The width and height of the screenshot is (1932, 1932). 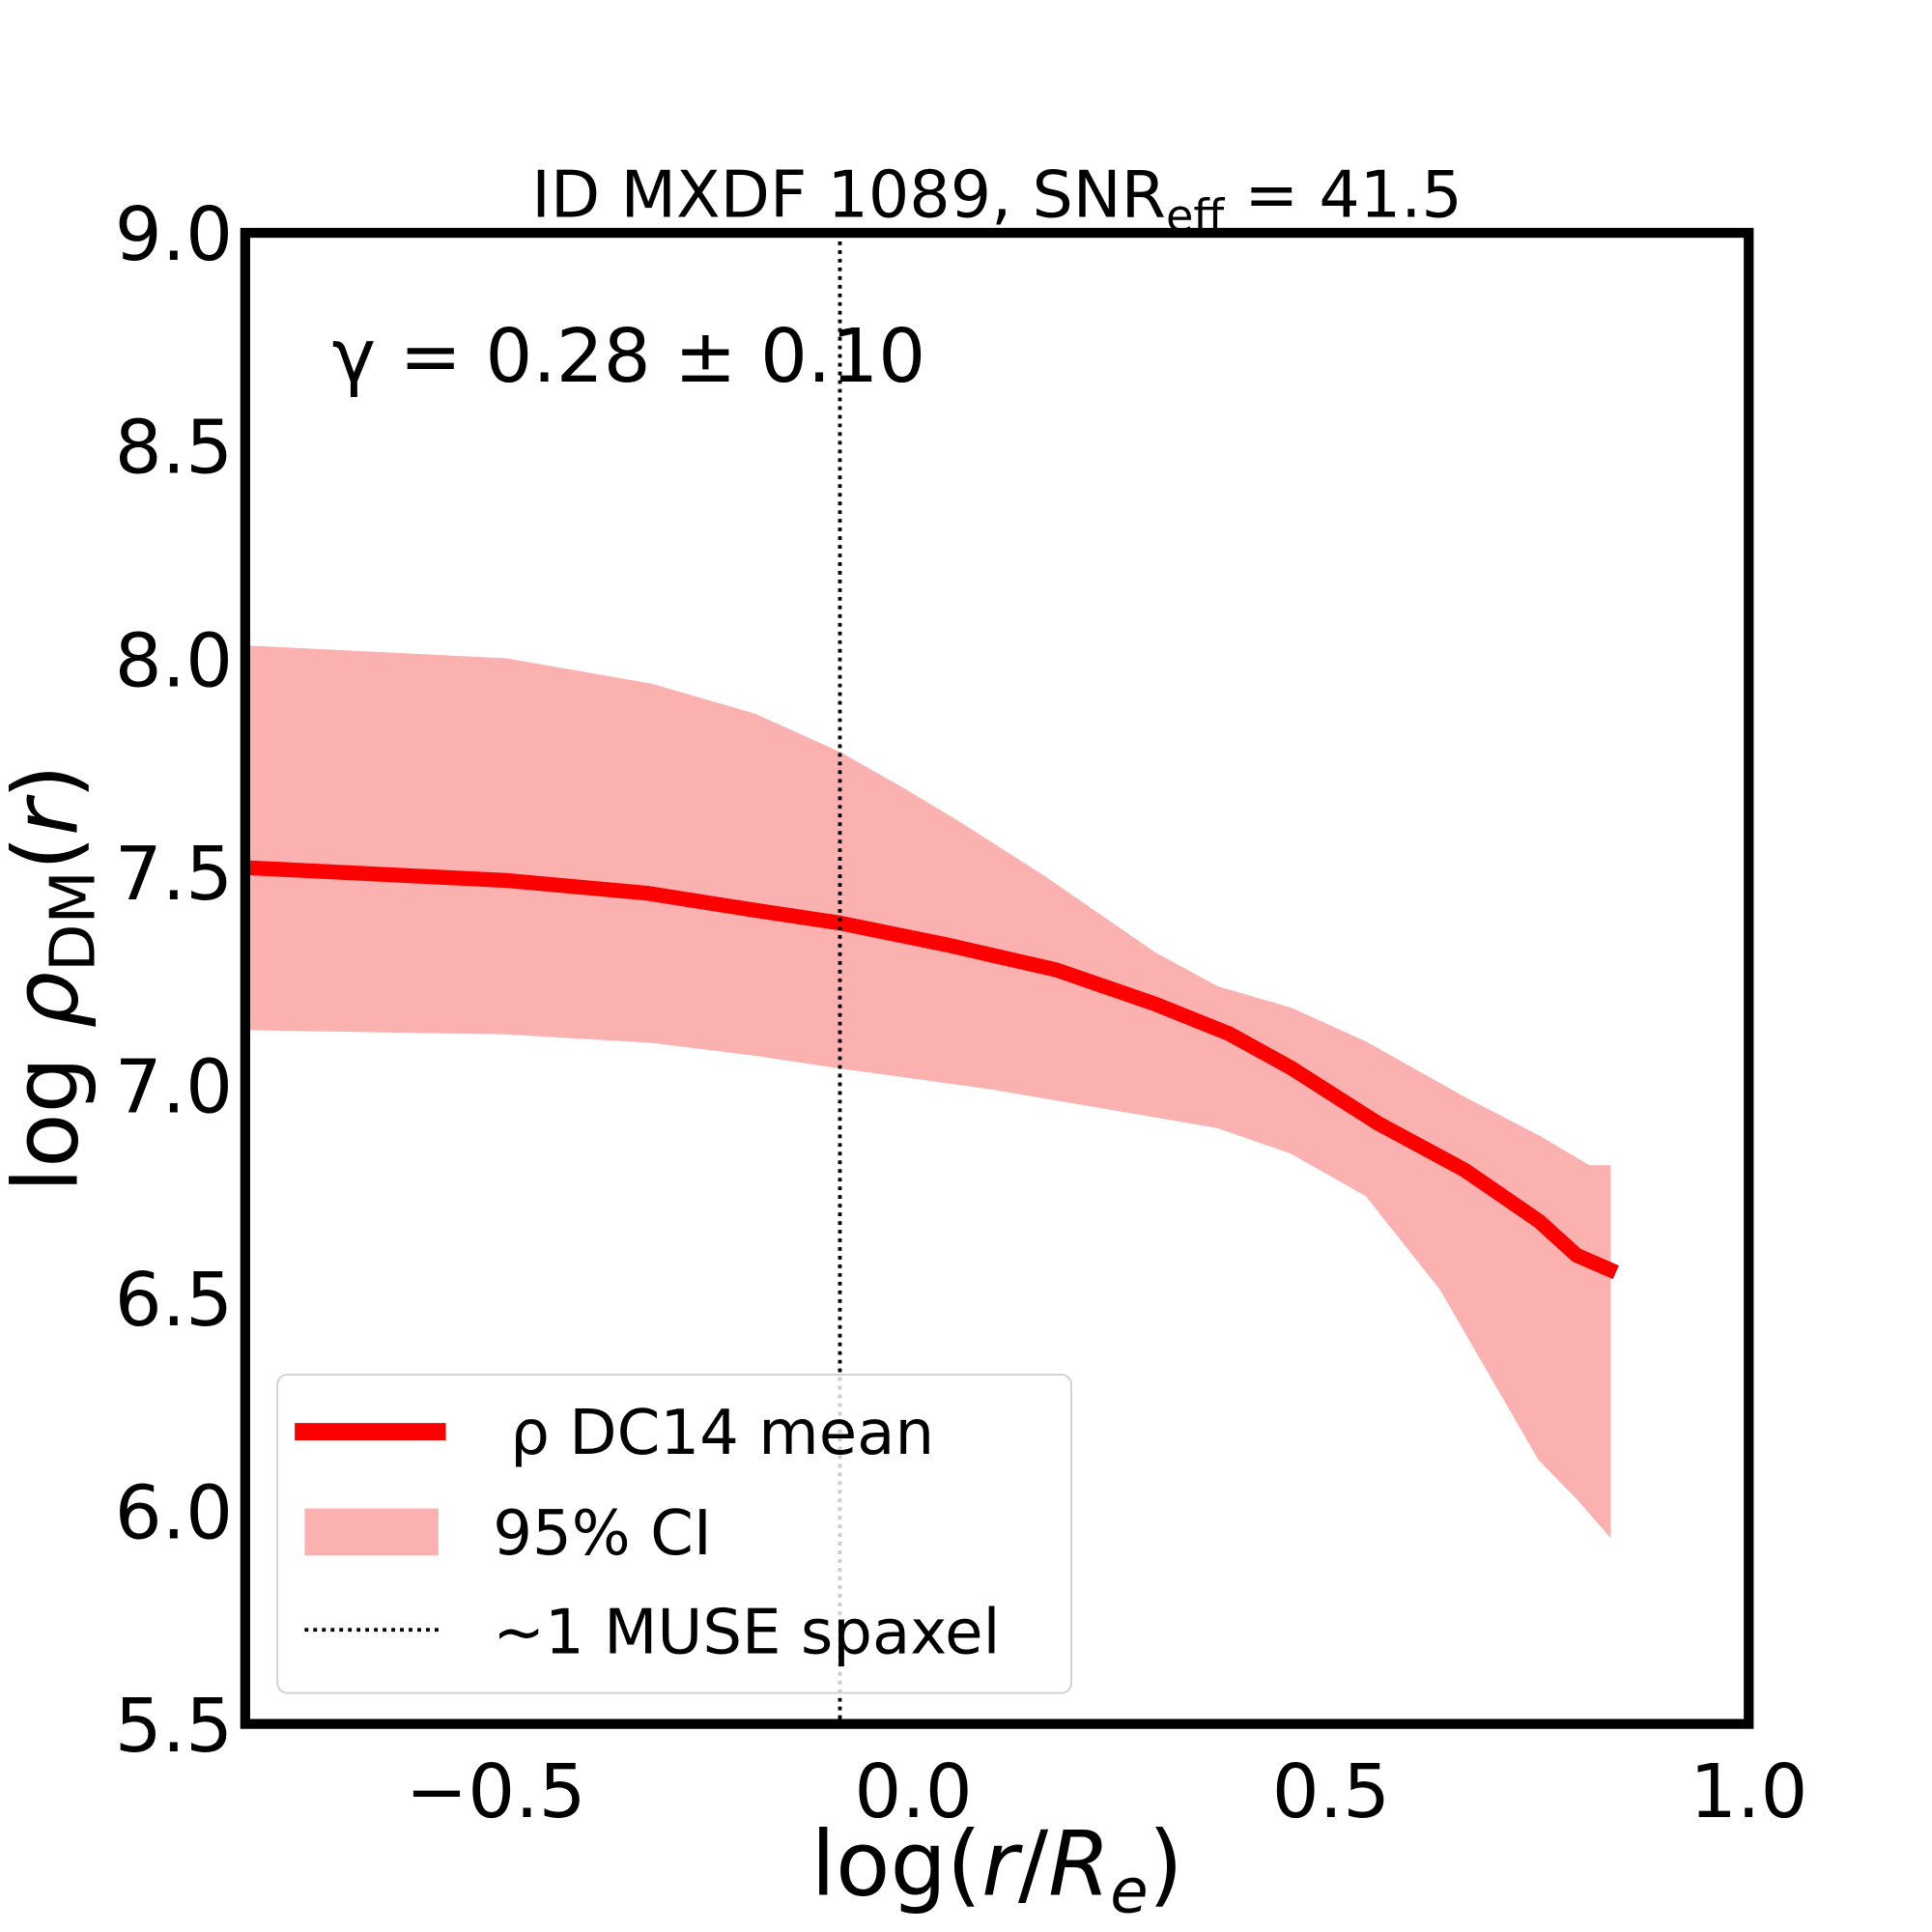 I want to click on legend-mean-label: ρ DC14 mean, so click(x=722, y=1433).